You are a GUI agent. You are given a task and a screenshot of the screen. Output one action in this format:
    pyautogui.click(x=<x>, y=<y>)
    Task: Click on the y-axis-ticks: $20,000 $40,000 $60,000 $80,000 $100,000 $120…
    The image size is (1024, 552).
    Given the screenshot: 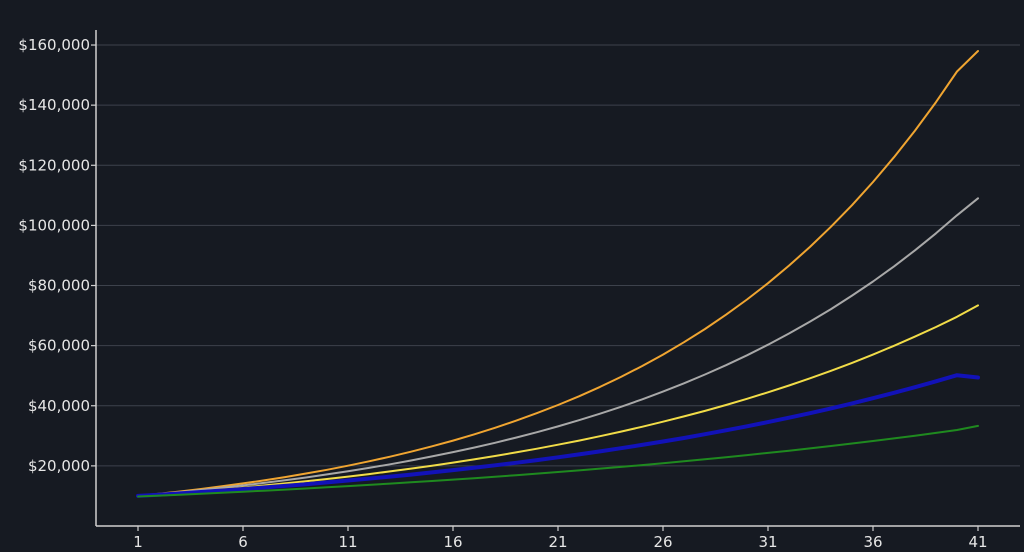 What is the action you would take?
    pyautogui.click(x=57, y=255)
    